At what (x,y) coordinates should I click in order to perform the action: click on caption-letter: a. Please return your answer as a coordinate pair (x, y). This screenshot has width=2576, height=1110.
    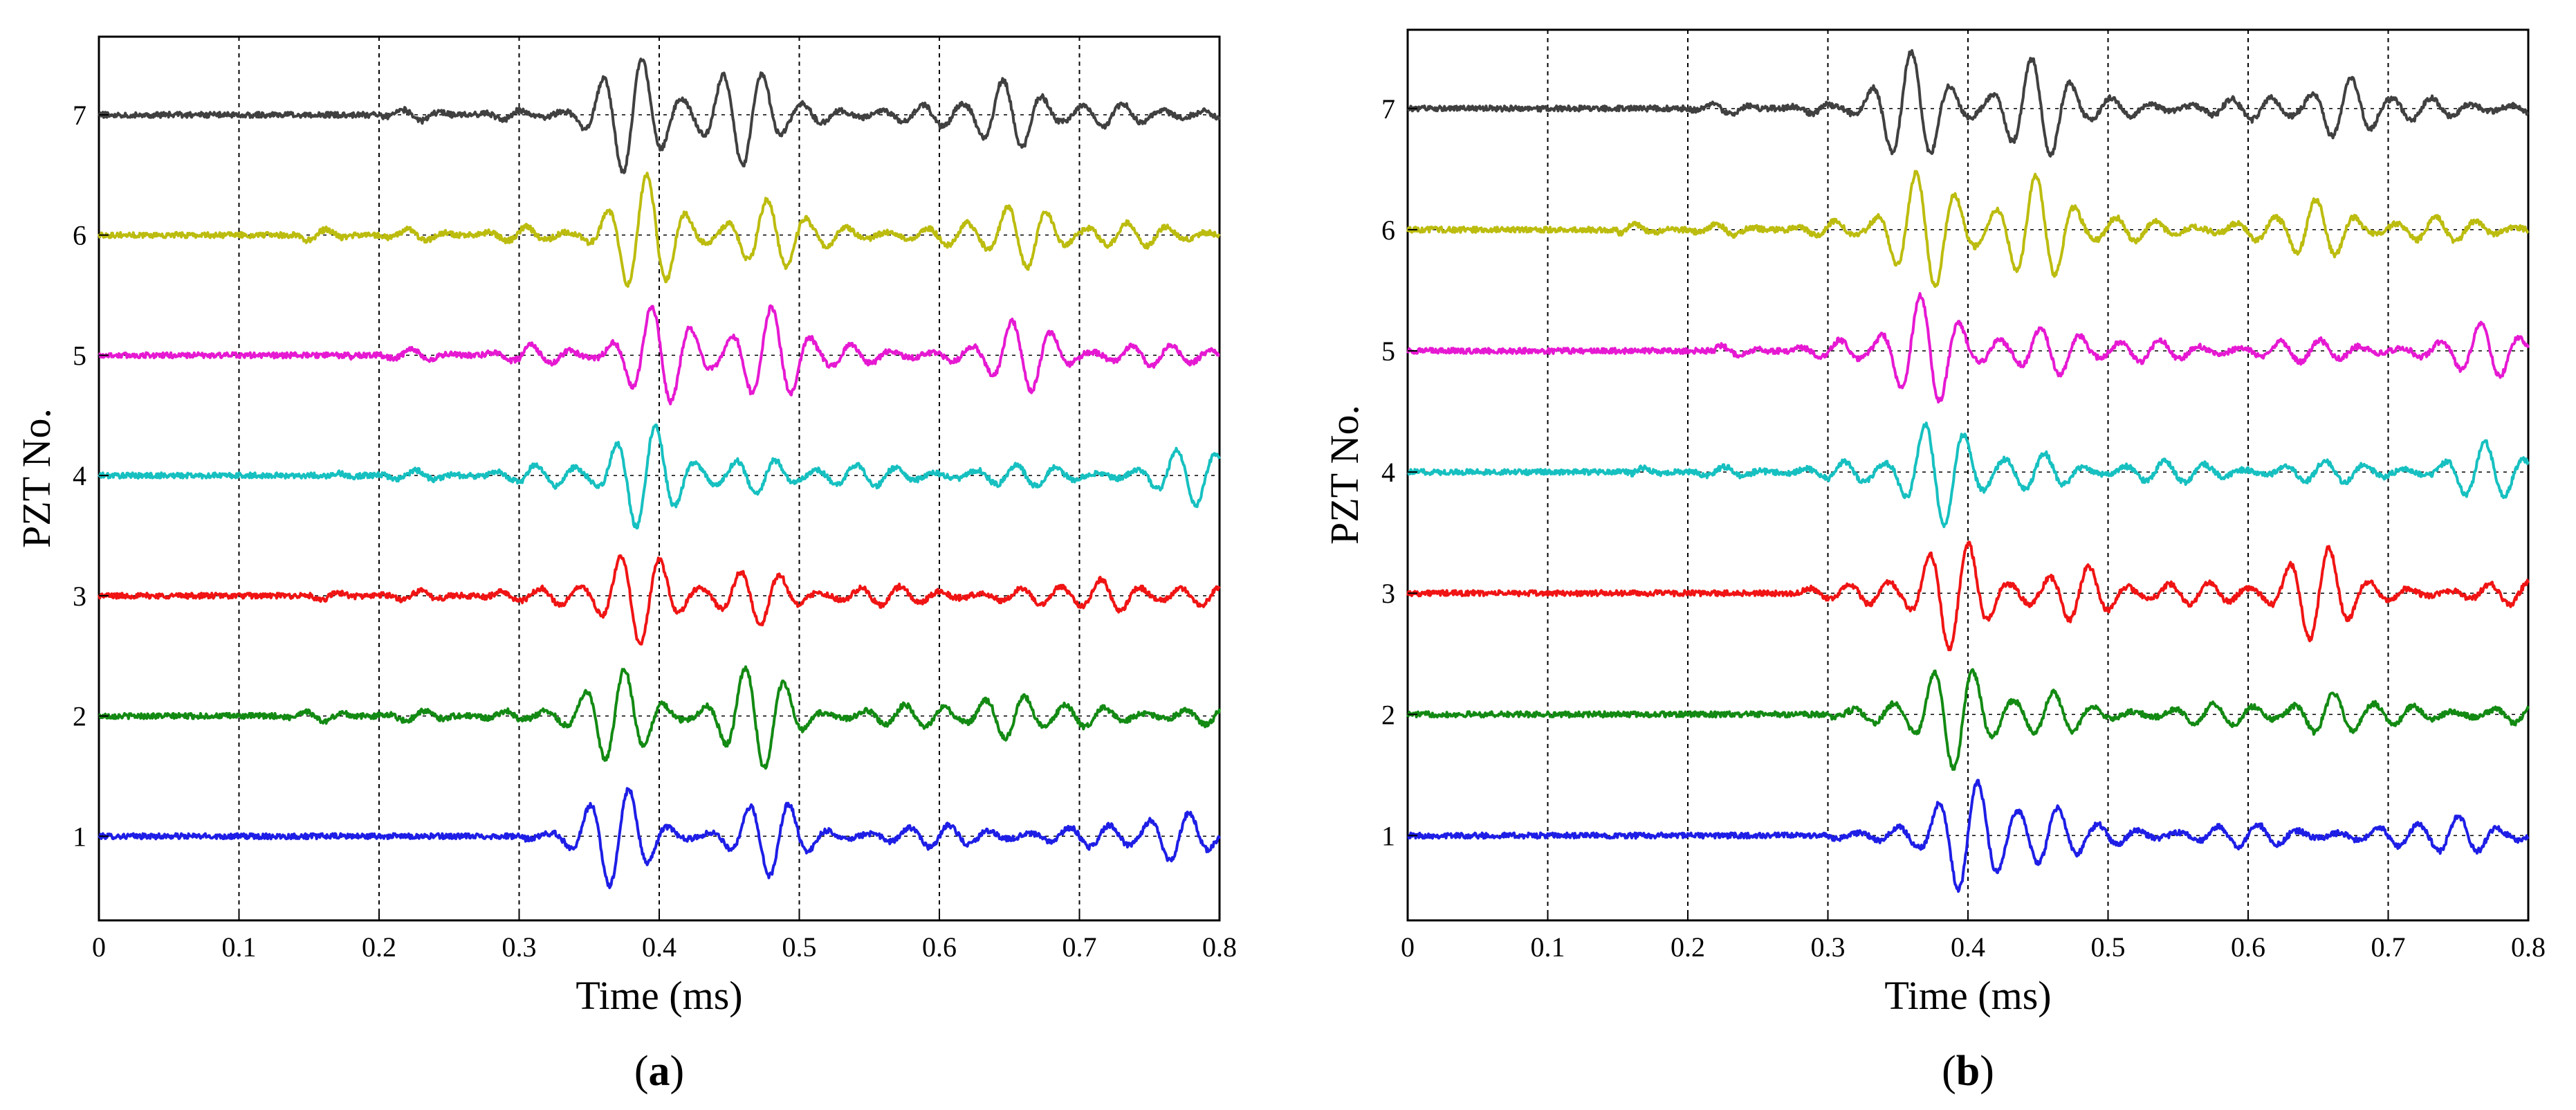
    Looking at the image, I should click on (659, 1071).